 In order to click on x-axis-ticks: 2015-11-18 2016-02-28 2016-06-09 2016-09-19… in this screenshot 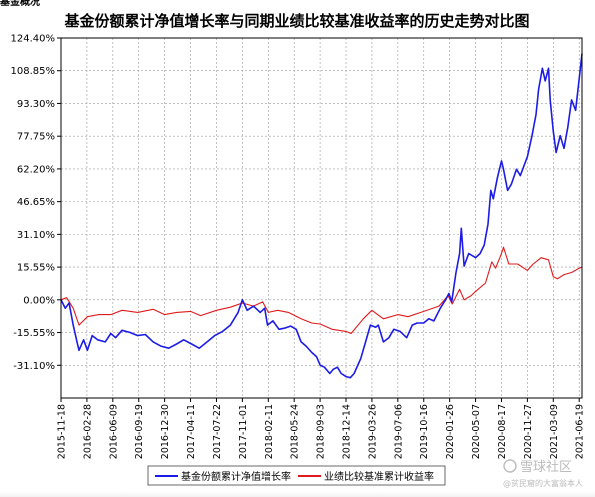, I will do `click(321, 428)`.